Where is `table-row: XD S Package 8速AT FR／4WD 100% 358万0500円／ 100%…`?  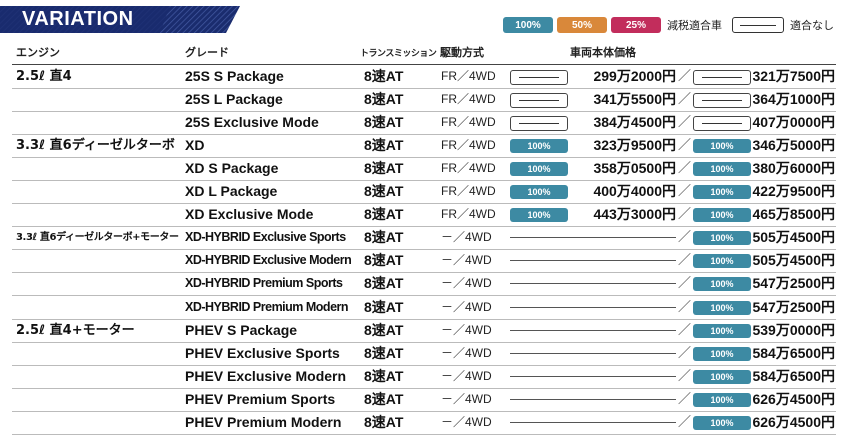 table-row: XD S Package 8速AT FR／4WD 100% 358万0500円／ 100%… is located at coordinates (424, 169).